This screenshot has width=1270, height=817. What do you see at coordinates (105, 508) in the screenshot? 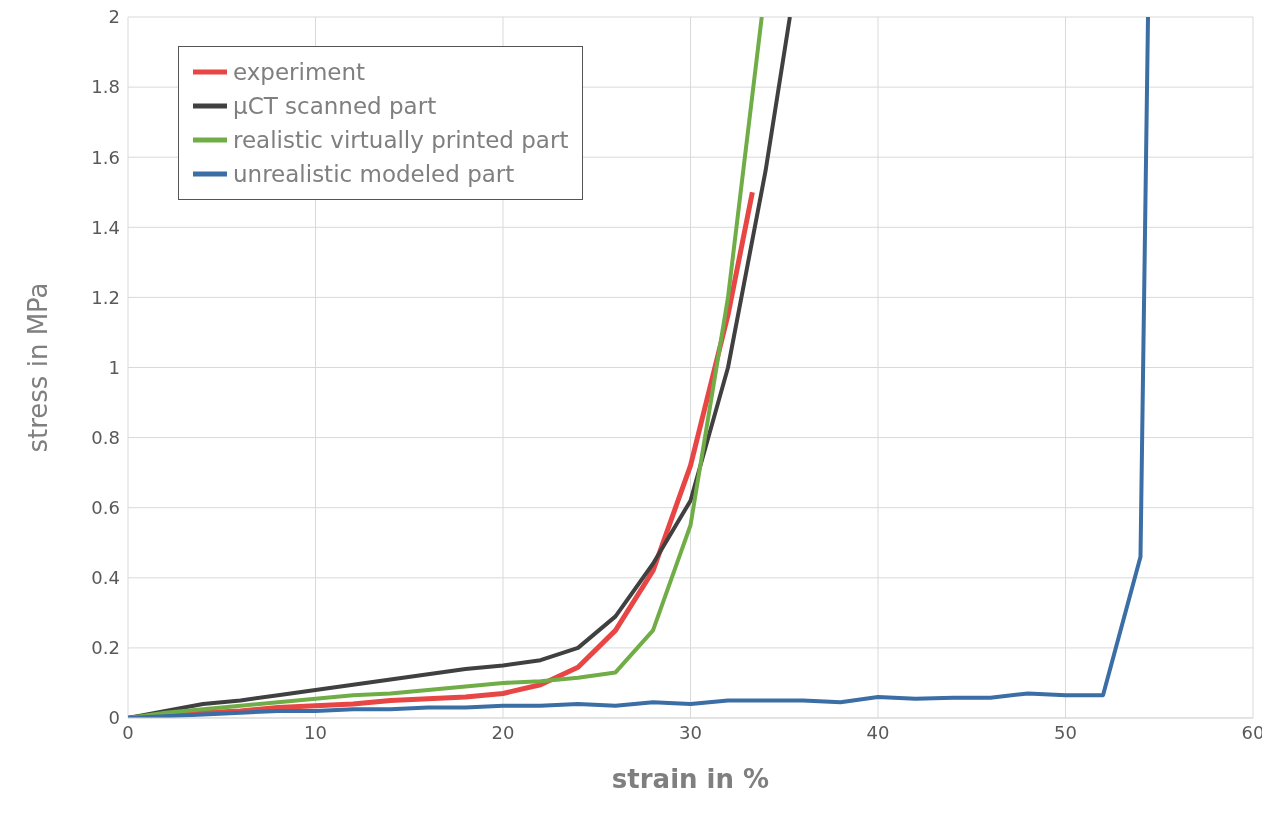
I see `y-tick-label: 0.6` at bounding box center [105, 508].